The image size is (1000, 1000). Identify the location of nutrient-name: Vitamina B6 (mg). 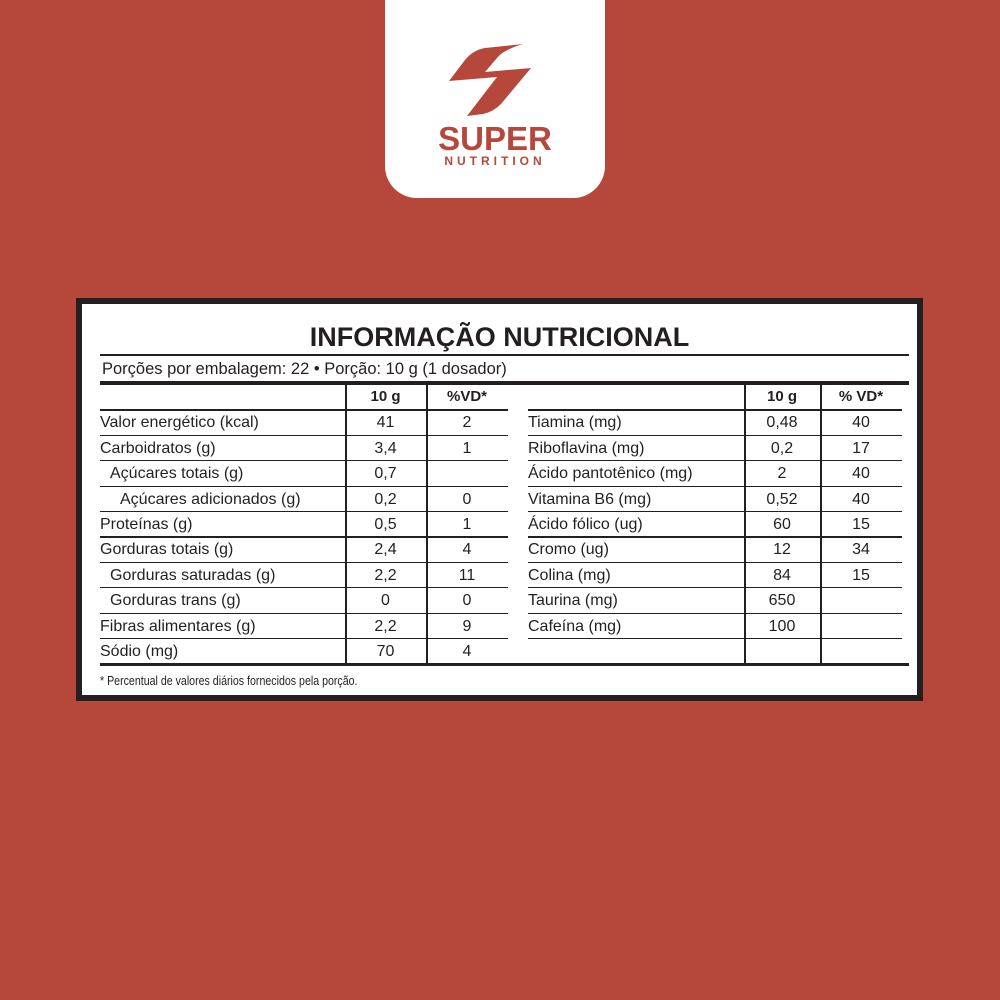
(590, 499).